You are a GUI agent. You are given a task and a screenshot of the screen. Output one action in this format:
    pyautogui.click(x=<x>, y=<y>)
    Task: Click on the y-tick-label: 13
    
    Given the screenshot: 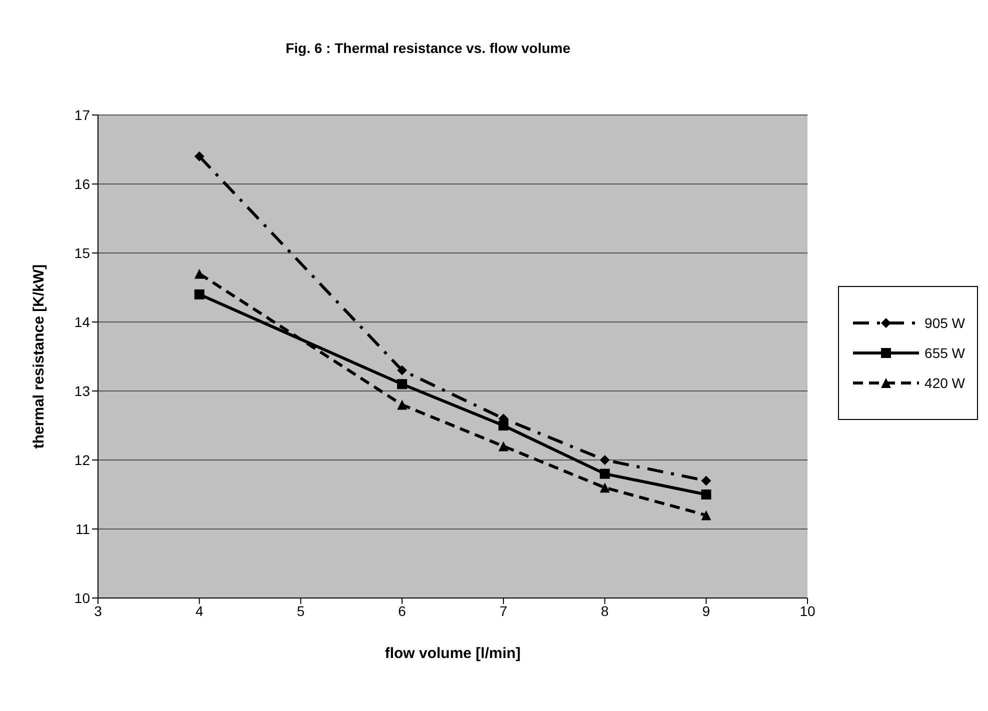 What is the action you would take?
    pyautogui.click(x=82, y=390)
    